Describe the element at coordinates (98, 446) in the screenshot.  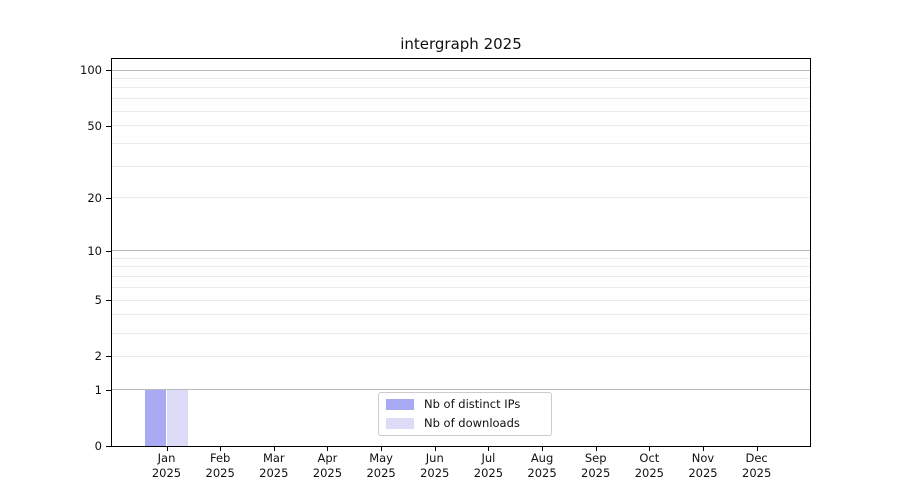
I see `y-axis-tick-label: 0` at that location.